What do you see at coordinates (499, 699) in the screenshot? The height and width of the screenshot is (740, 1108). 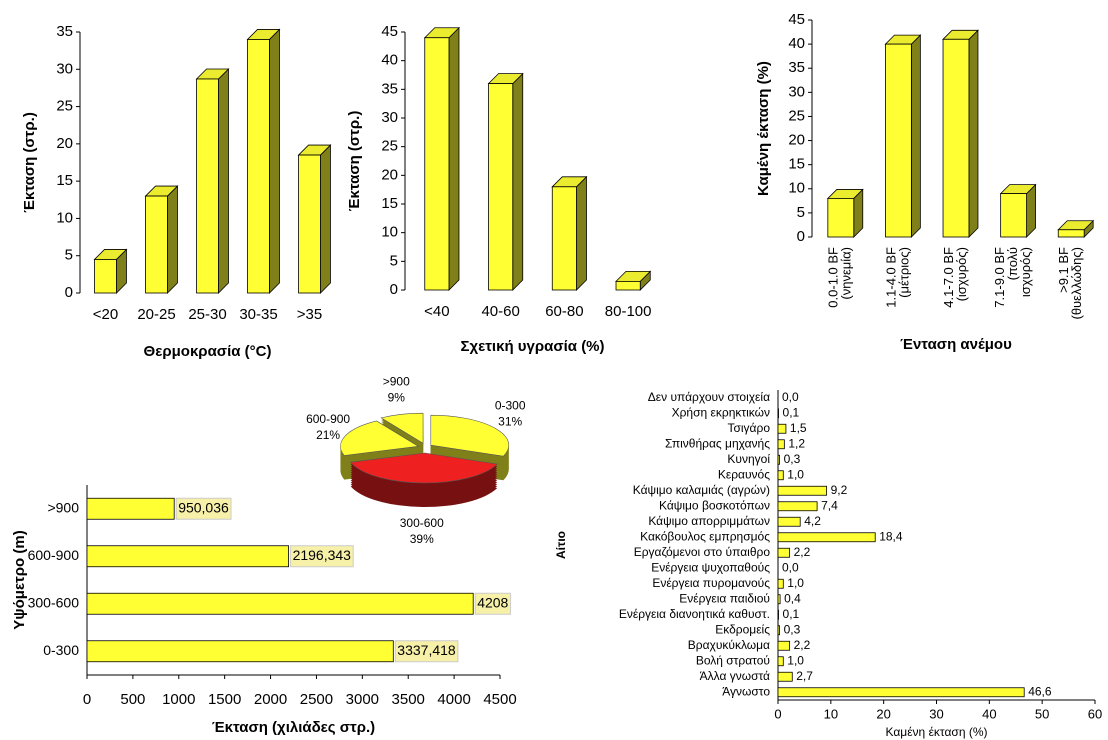 I see `x-tick-label: 4500` at bounding box center [499, 699].